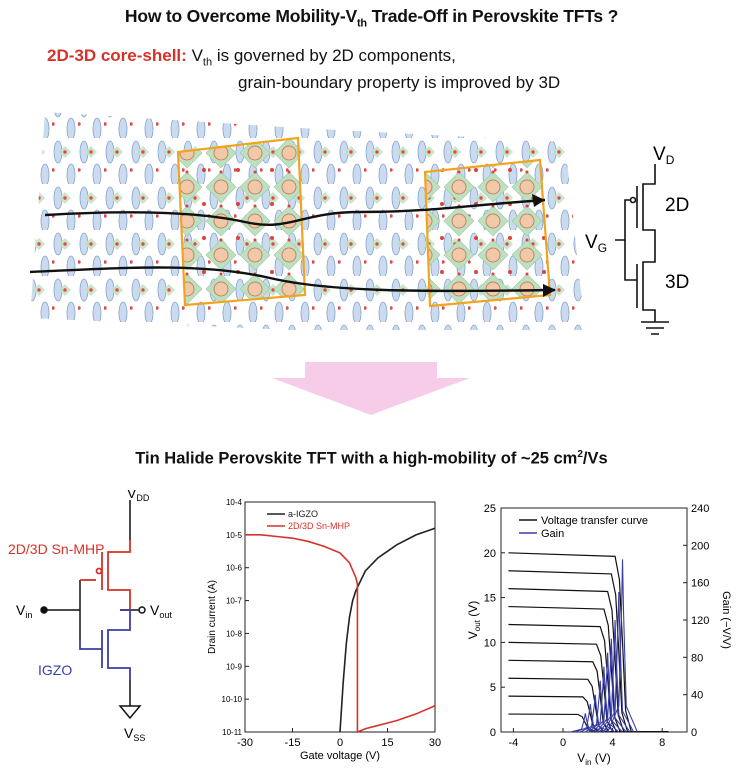 This screenshot has height=773, width=743. What do you see at coordinates (697, 658) in the screenshot?
I see `y2-tick-label: 80` at bounding box center [697, 658].